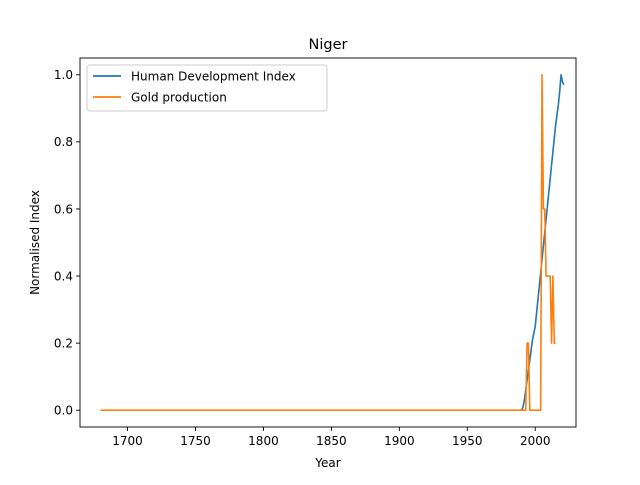  Describe the element at coordinates (63, 75) in the screenshot. I see `y-tick-label: 1.0` at that location.